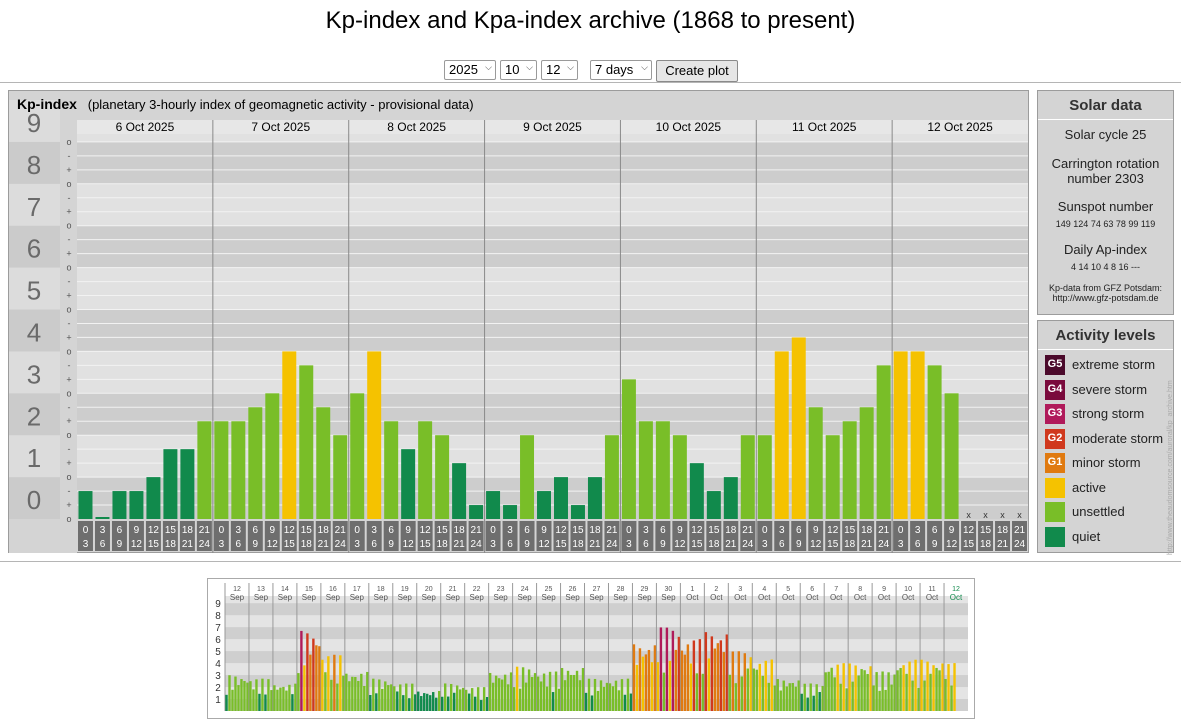 The image size is (1181, 723). Describe the element at coordinates (552, 330) in the screenshot. I see `plot-band` at that location.